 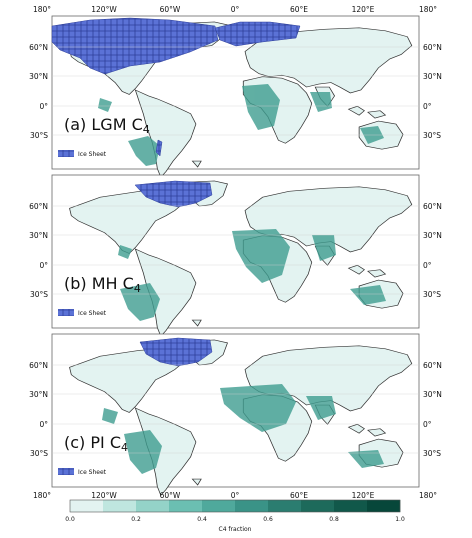 I want to click on colorbar-tick-label: 0.4, so click(x=202, y=519).